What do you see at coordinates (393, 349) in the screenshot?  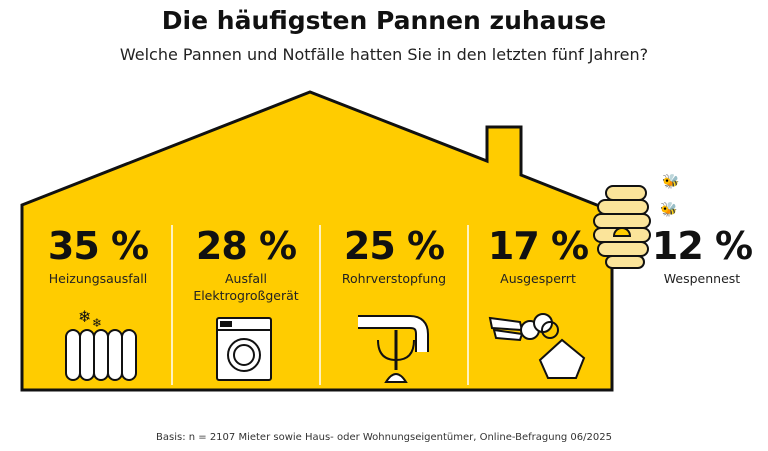 I see `pipe-plunger-icon` at bounding box center [393, 349].